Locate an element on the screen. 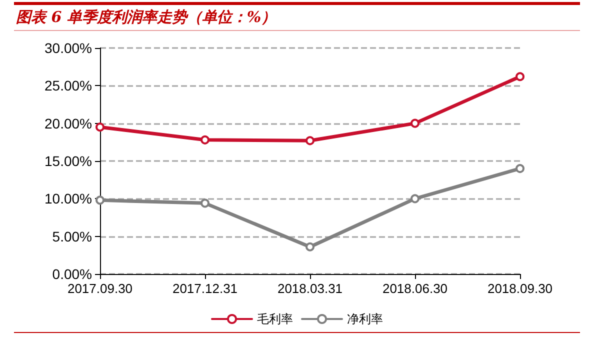 The width and height of the screenshot is (594, 340). y-tick-label: 15.00% is located at coordinates (68, 161).